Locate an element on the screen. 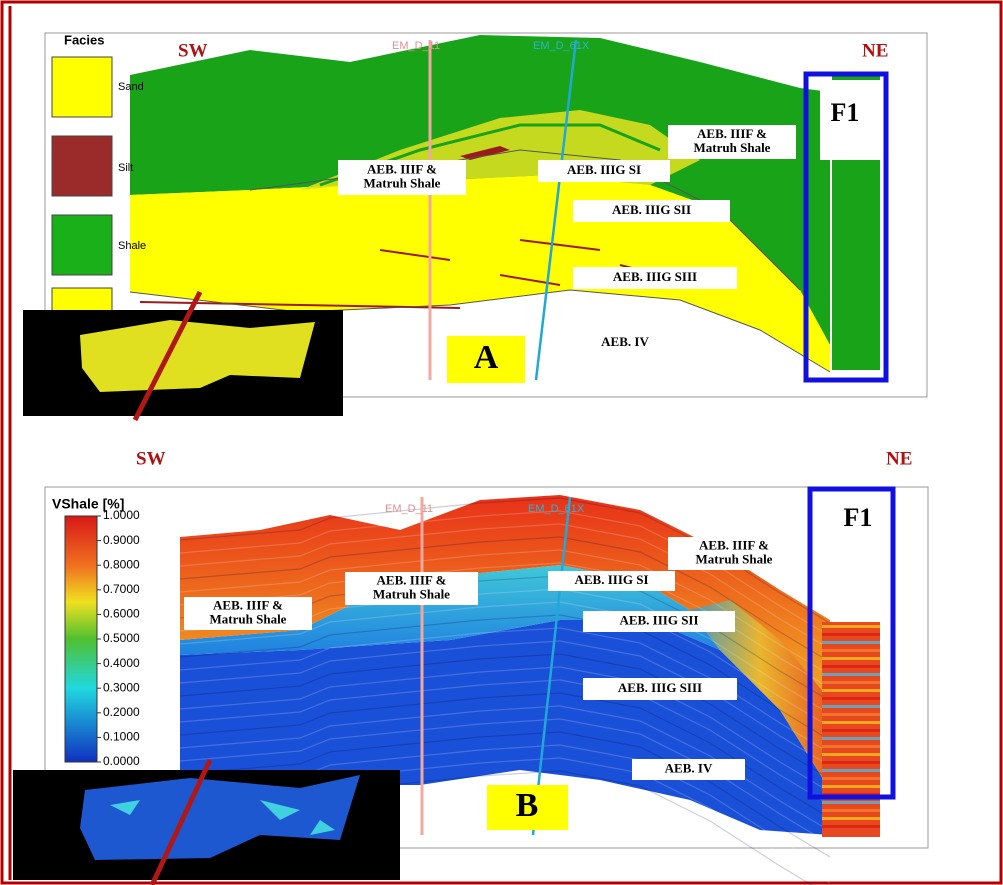  fault-label: F1 is located at coordinates (845, 112).